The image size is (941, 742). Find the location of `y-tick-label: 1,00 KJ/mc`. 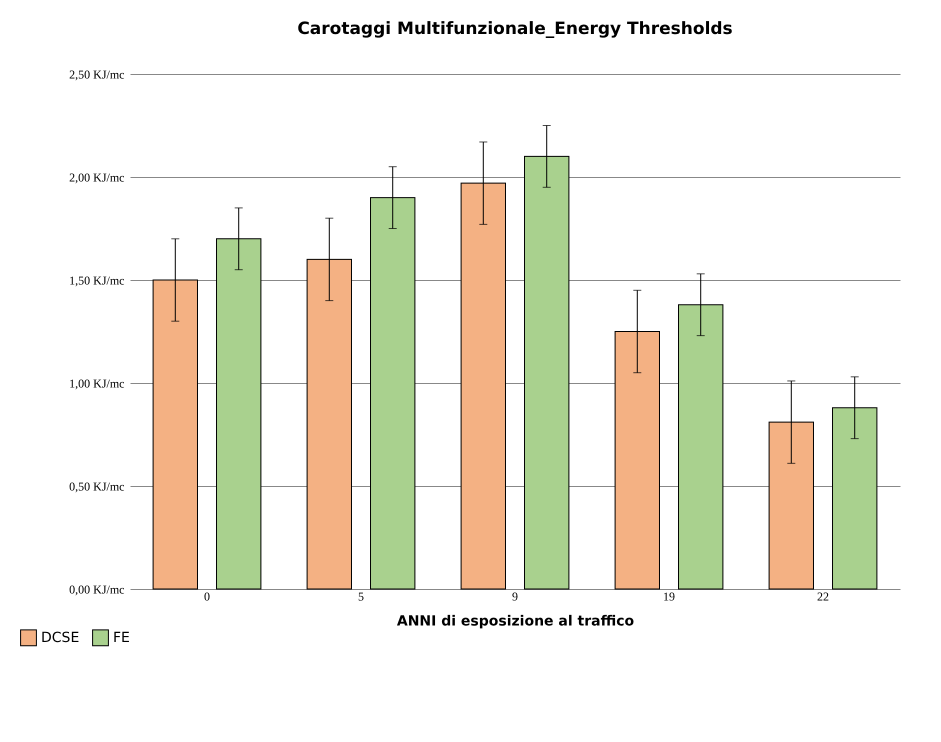

y-tick-label: 1,00 KJ/mc is located at coordinates (96, 383).